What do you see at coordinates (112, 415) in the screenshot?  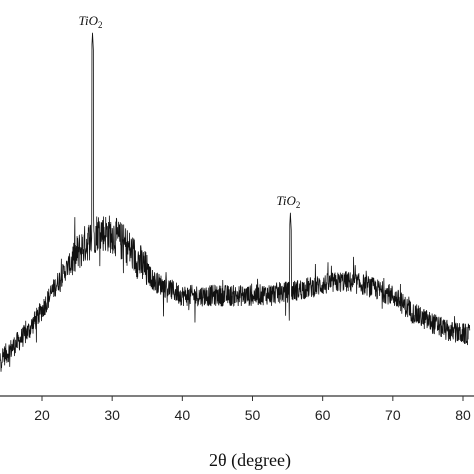 I see `x-tick-label: 30` at bounding box center [112, 415].